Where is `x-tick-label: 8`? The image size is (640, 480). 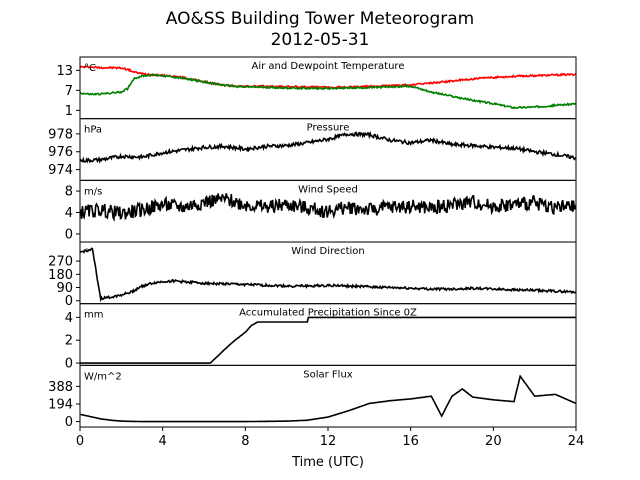 x-tick-label: 8 is located at coordinates (245, 441).